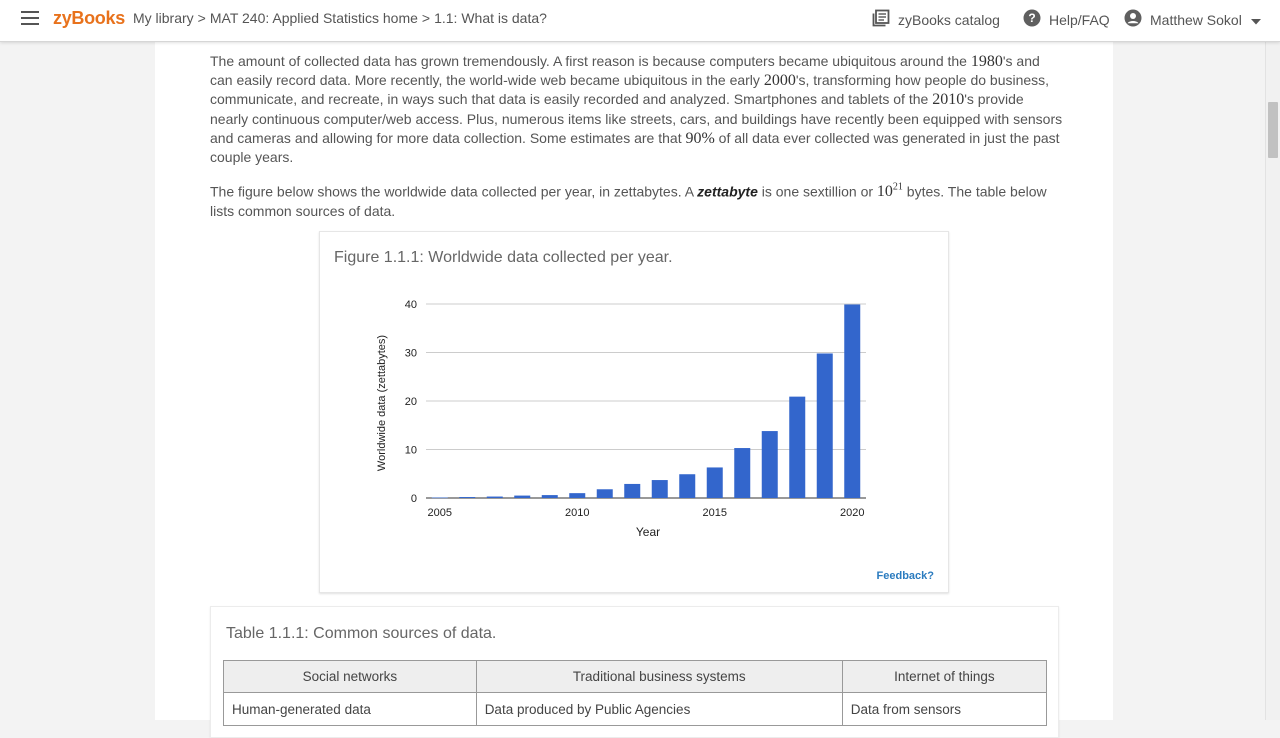  Describe the element at coordinates (414, 499) in the screenshot. I see `y-tick-label: 0` at that location.